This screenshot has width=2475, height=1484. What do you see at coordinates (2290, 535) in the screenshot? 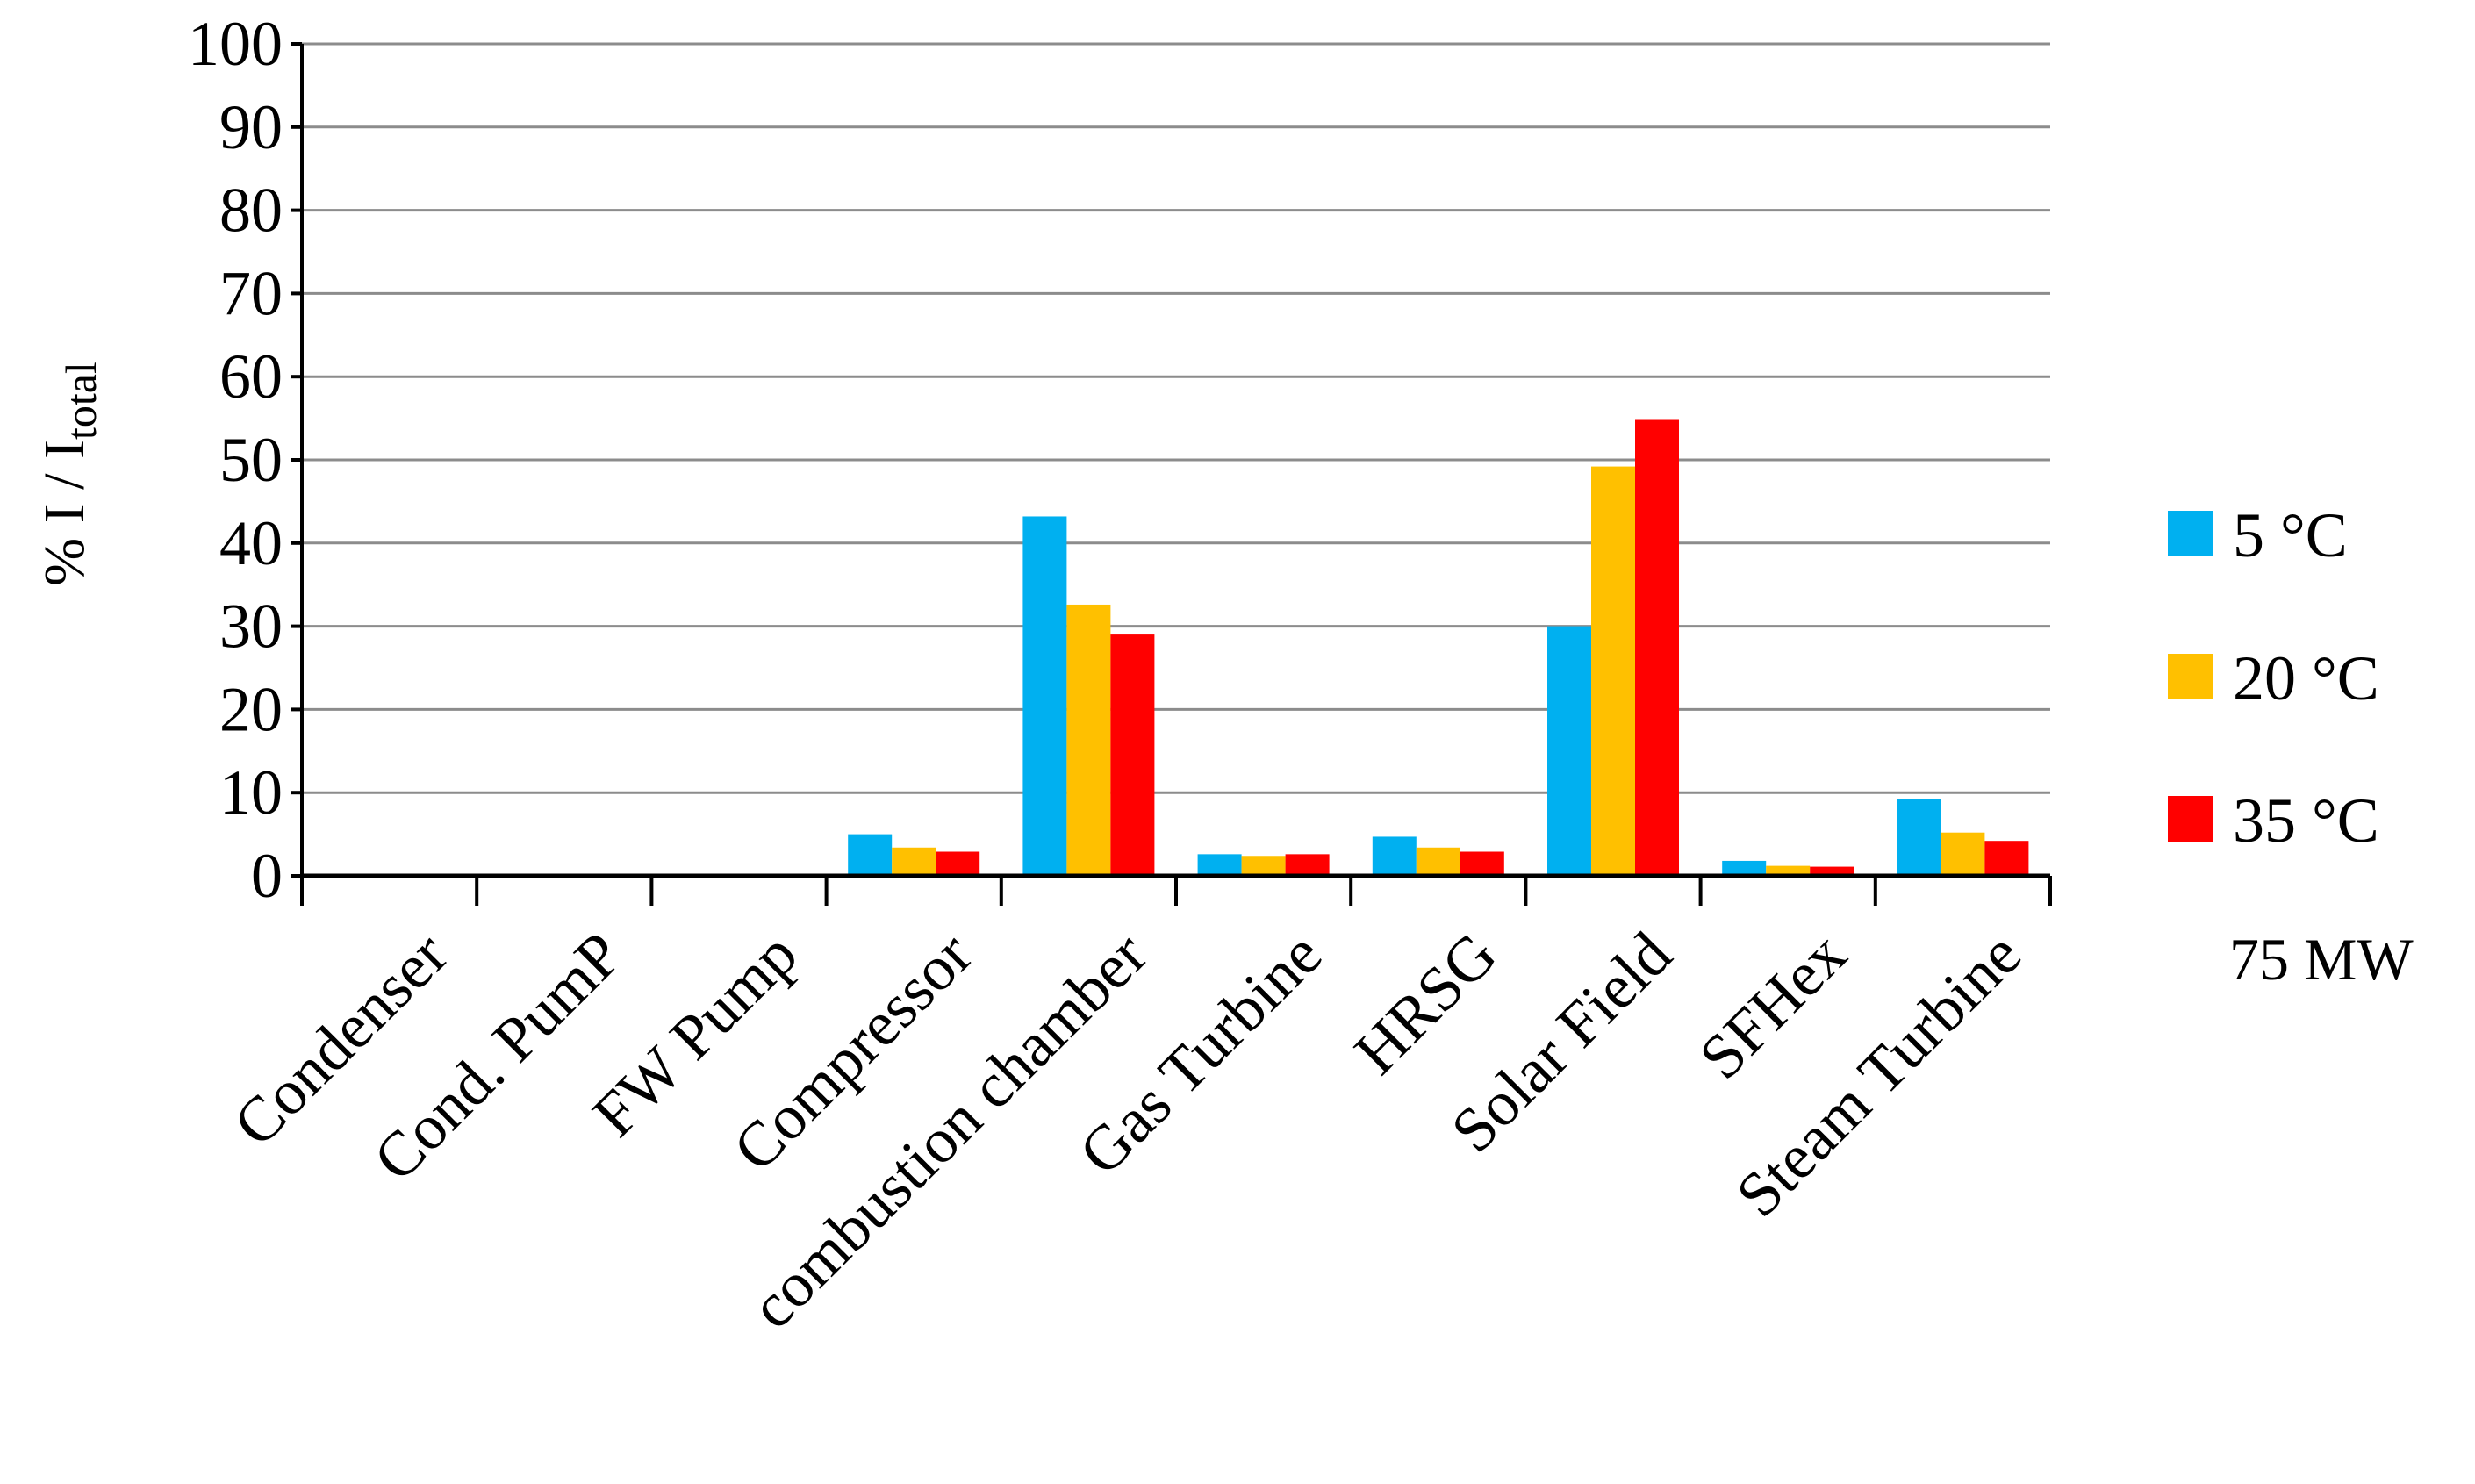
I see `legend-label: 5 °C` at bounding box center [2290, 535].